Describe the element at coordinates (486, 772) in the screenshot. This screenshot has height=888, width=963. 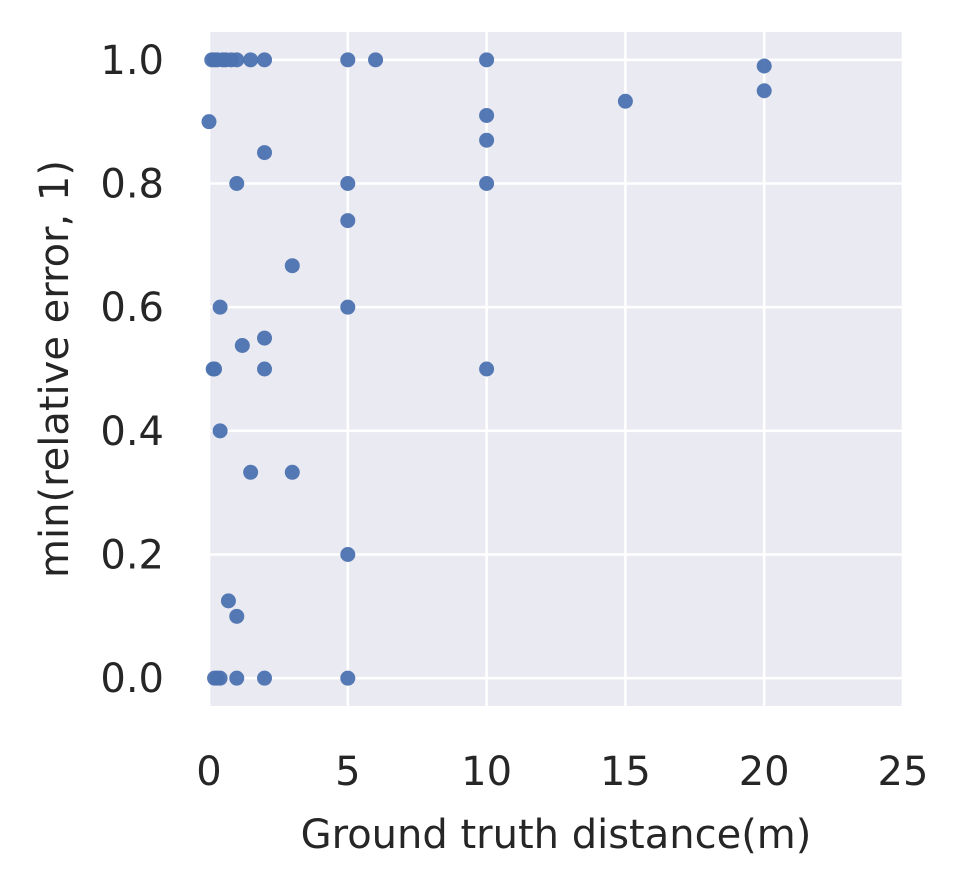
I see `x-tick-label: 10` at that location.